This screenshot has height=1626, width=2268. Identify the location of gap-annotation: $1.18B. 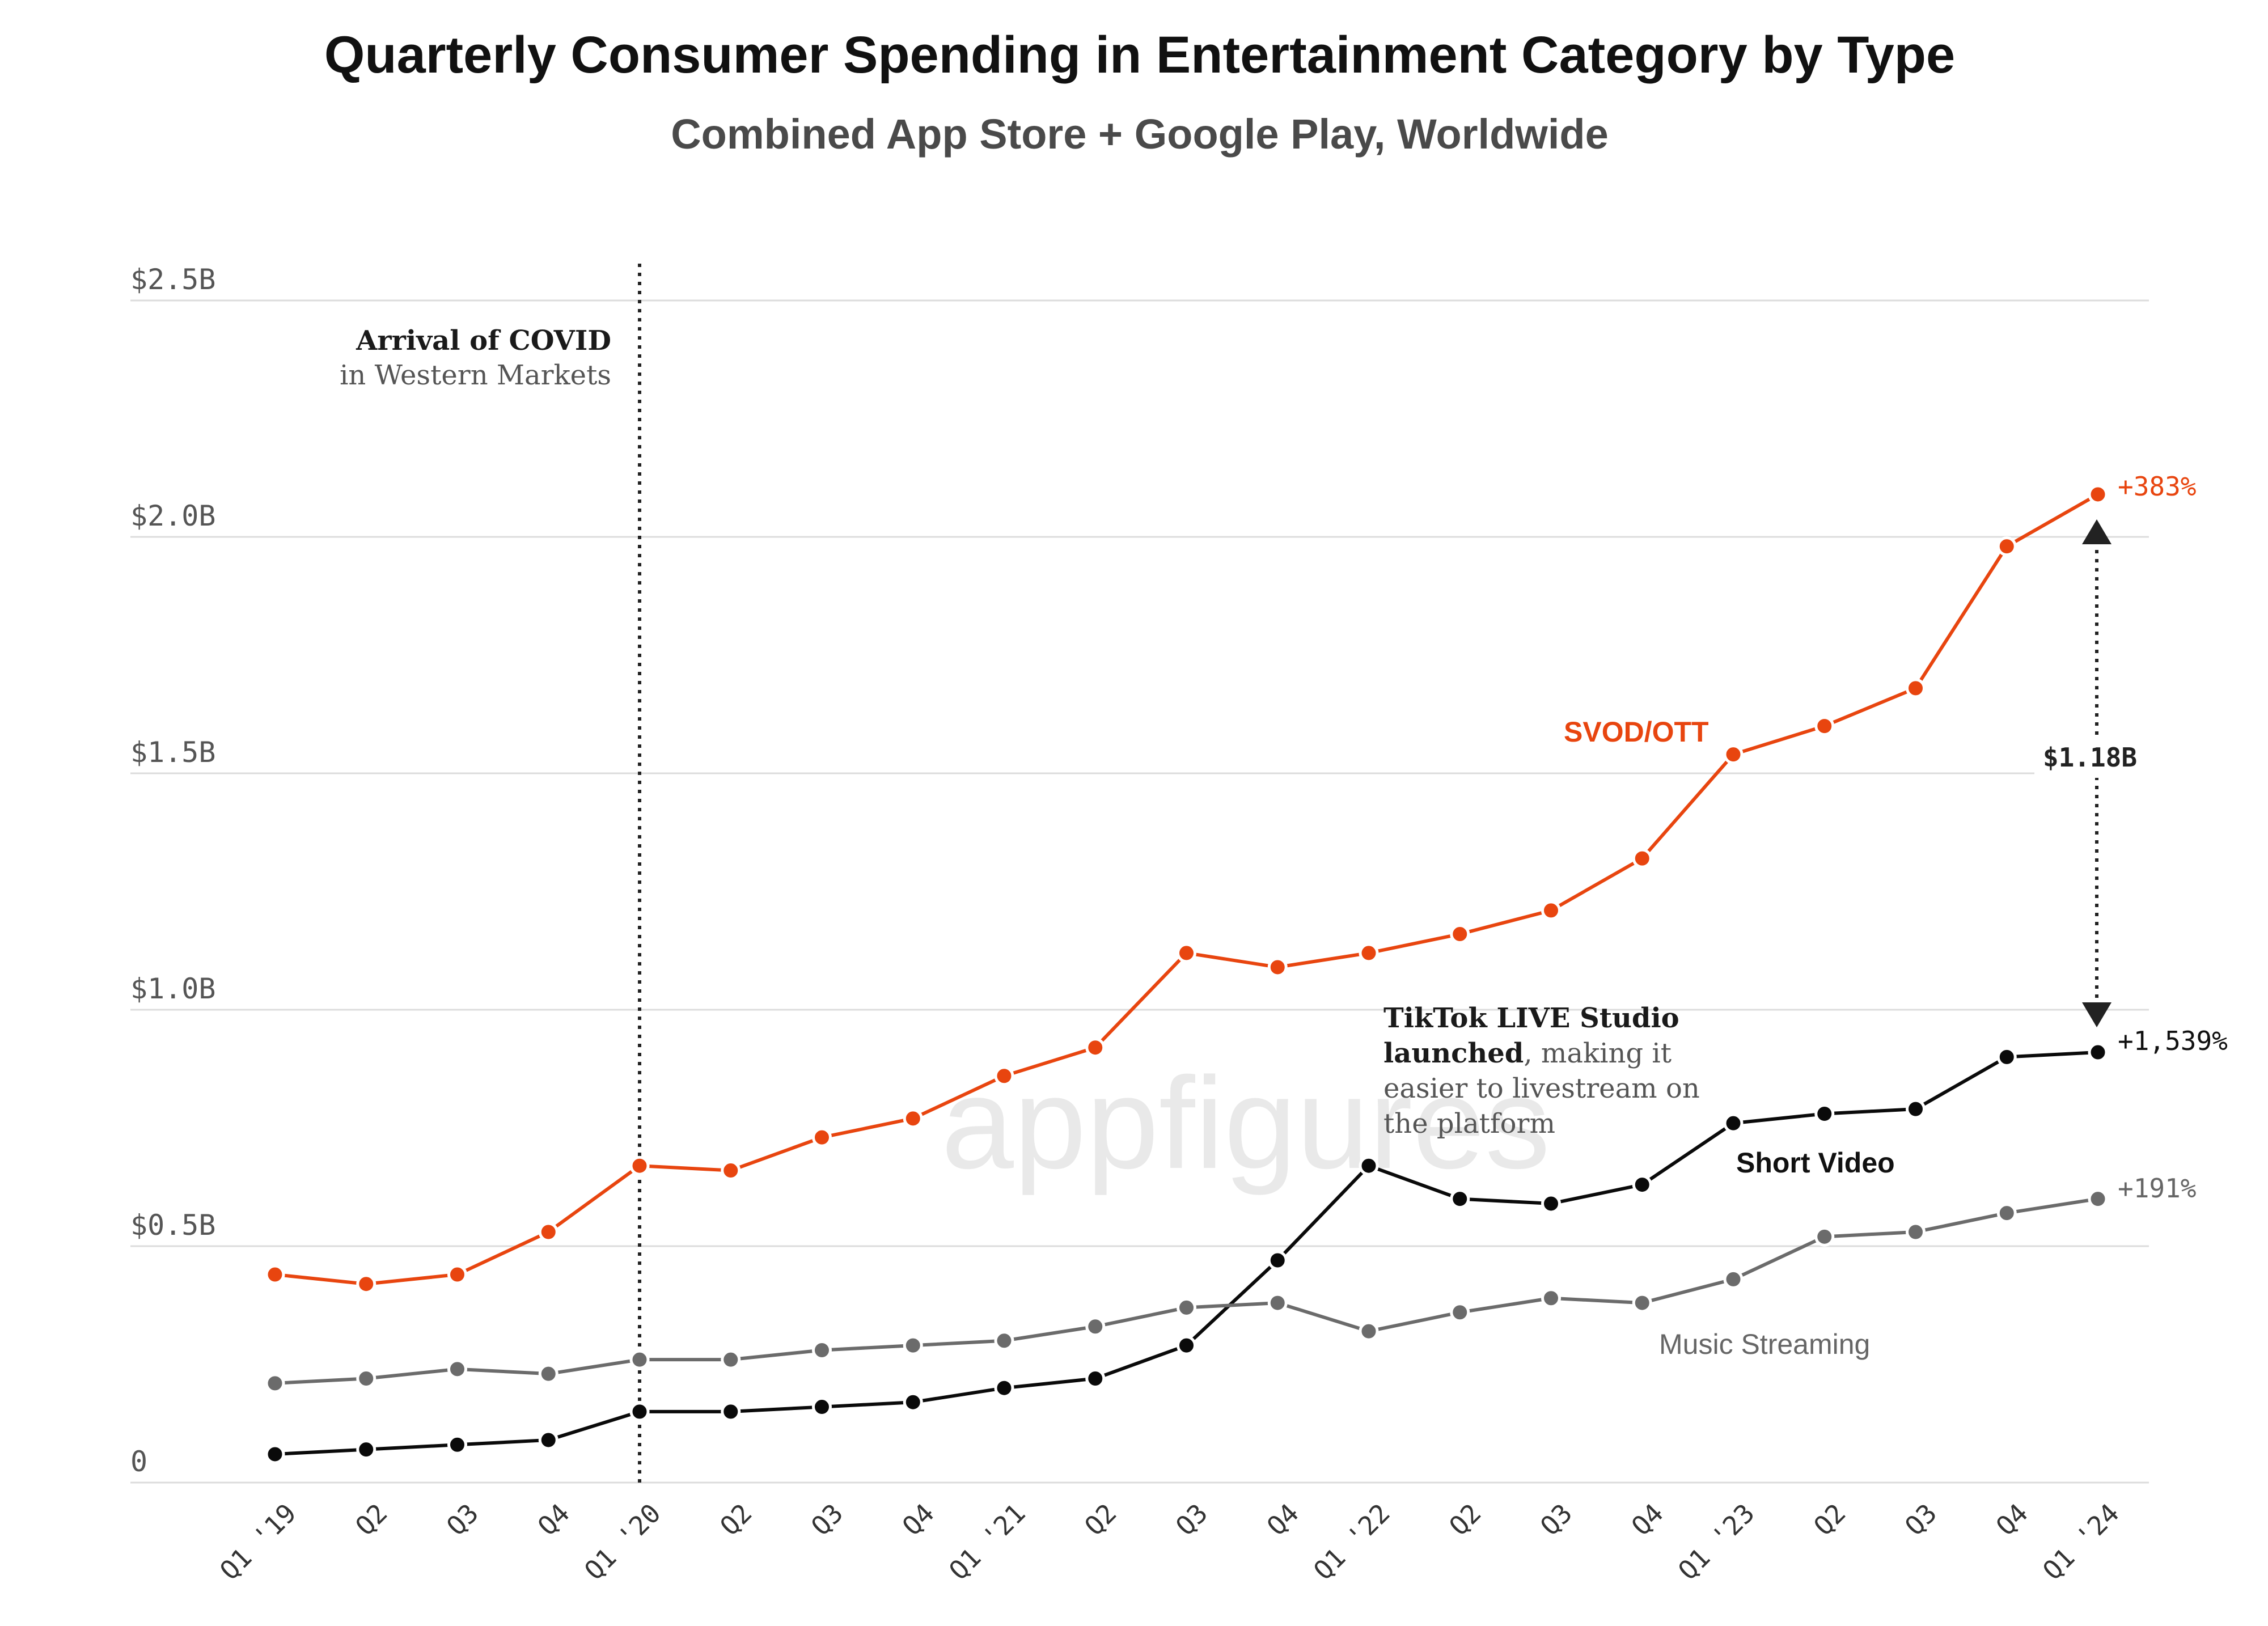
(2096, 773).